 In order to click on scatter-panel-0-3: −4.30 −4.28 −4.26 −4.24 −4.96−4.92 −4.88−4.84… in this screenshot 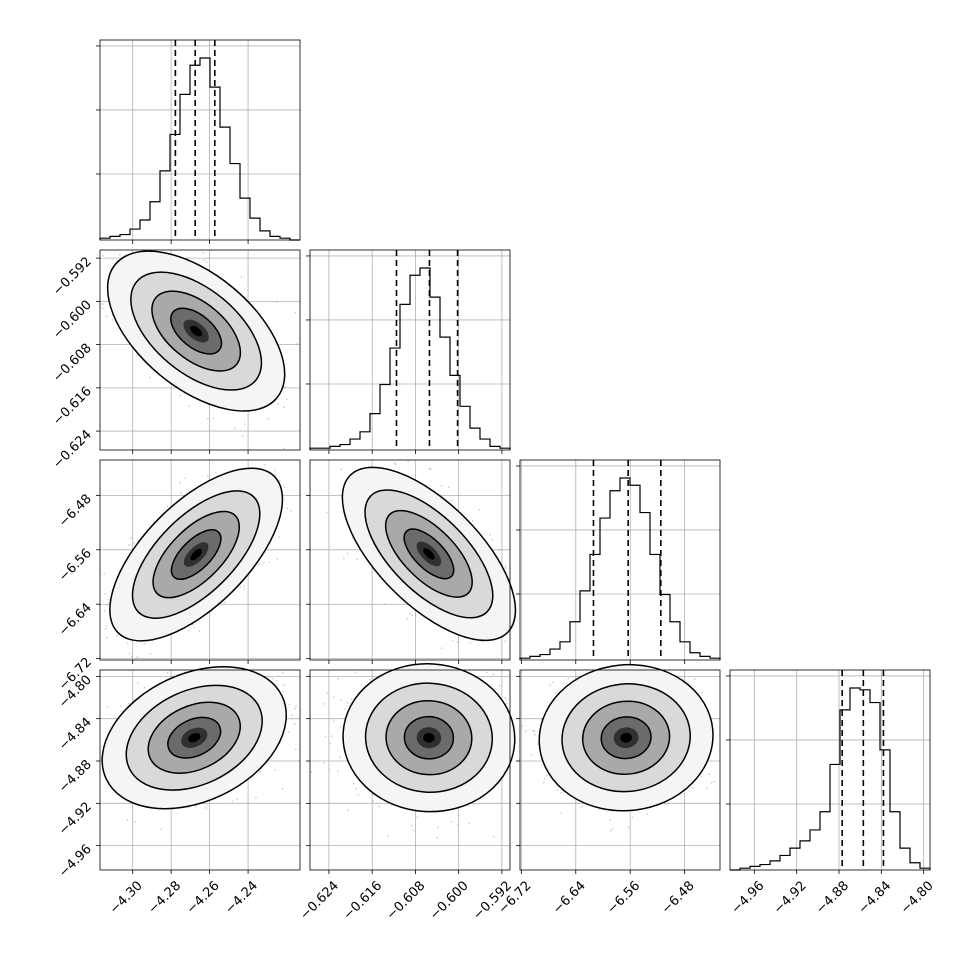, I will do `click(178, 791)`.